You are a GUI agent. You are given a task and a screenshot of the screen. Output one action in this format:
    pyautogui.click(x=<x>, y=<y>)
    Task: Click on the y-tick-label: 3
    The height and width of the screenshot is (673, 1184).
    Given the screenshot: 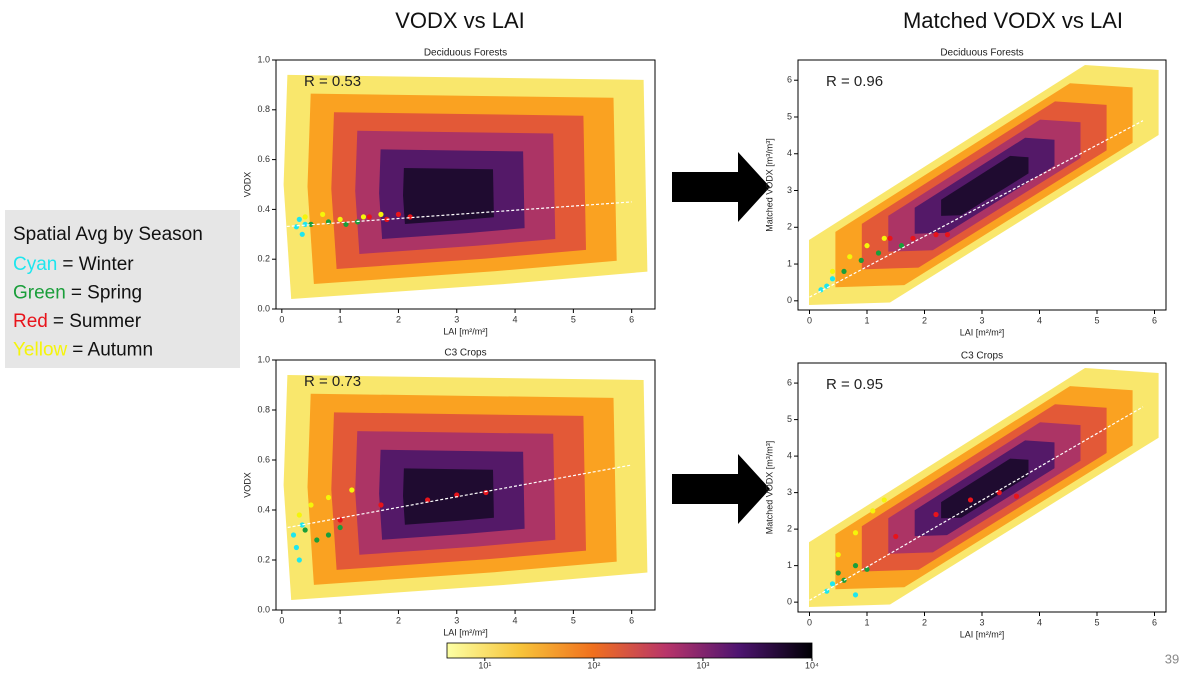 What is the action you would take?
    pyautogui.click(x=789, y=492)
    